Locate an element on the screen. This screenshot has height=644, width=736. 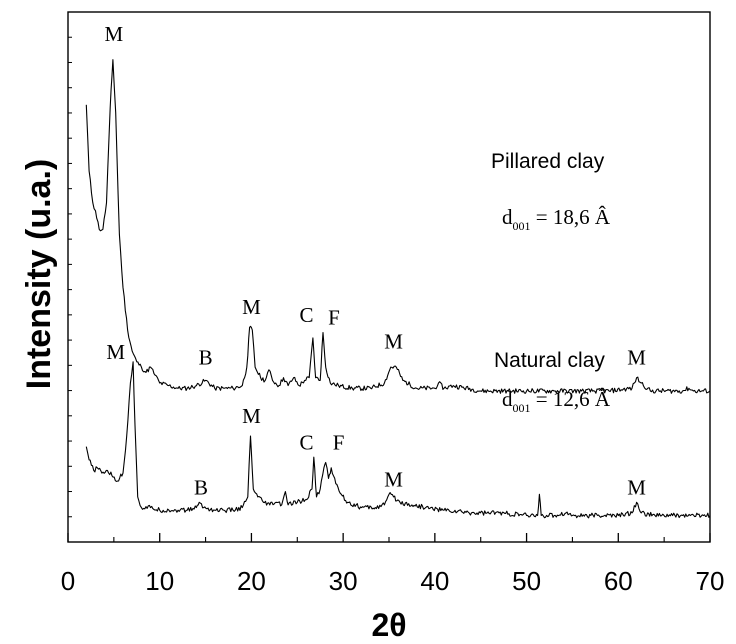
x-tick-label: 30 is located at coordinates (343, 581).